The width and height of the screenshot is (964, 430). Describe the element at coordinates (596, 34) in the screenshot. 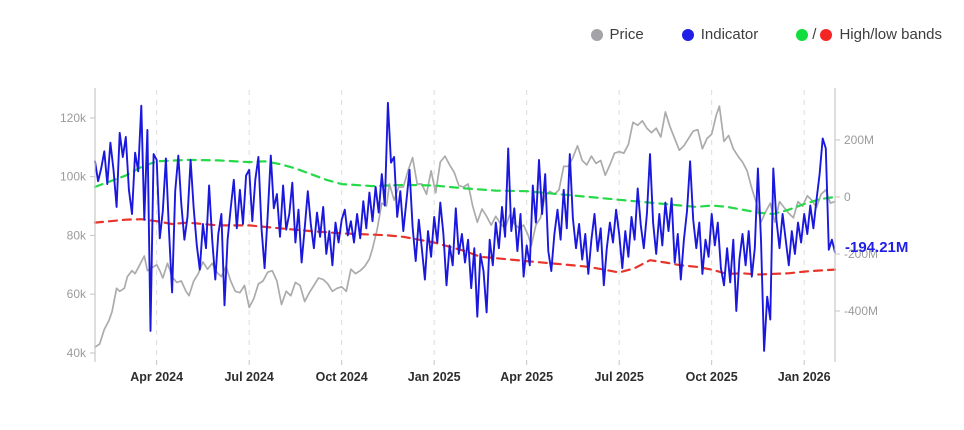

I see `price-dot-icon` at that location.